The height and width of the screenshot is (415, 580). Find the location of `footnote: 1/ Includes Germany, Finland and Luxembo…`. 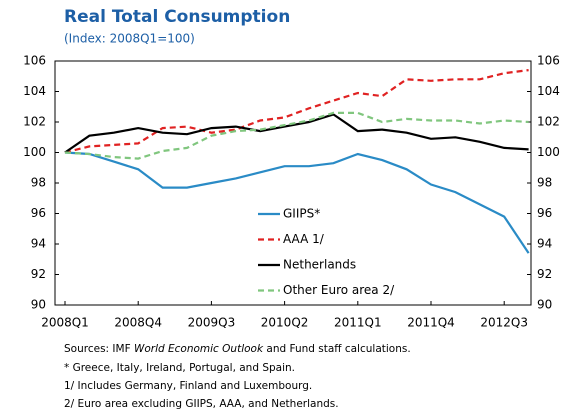

footnote: 1/ Includes Germany, Finland and Luxembo… is located at coordinates (188, 386).